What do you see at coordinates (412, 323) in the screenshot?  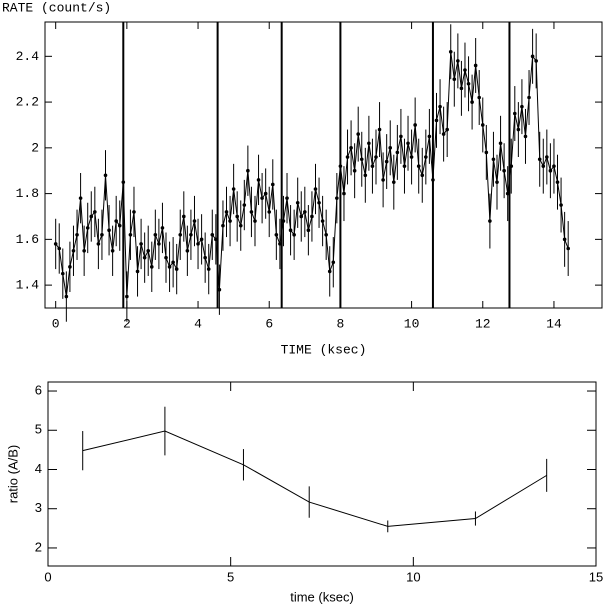 I see `x-tick-label: 10` at bounding box center [412, 323].